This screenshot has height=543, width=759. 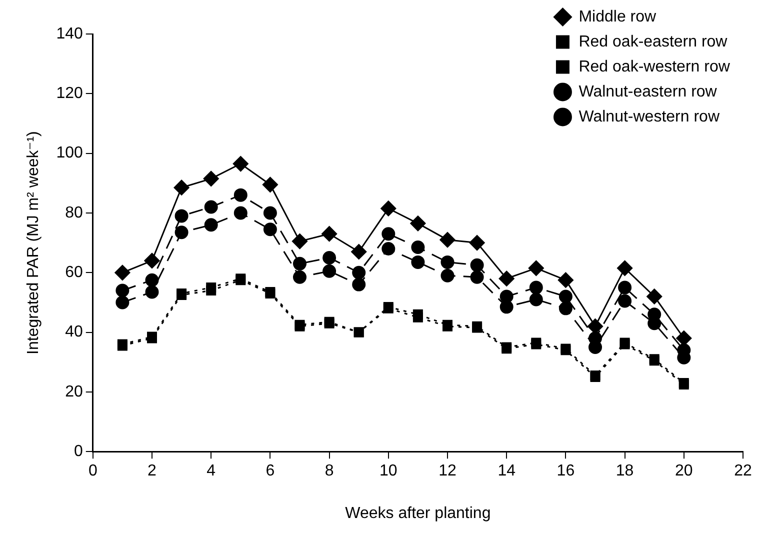 I want to click on x-tick-label: 6, so click(x=270, y=471).